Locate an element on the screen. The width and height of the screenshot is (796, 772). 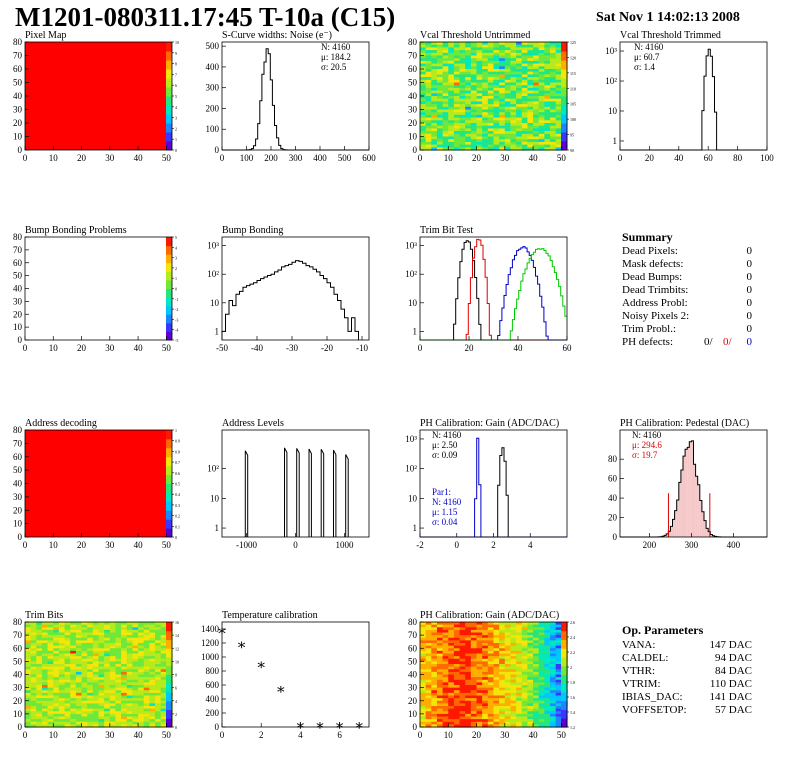
vcal-untrimmed-ytick-label: 50 is located at coordinates (413, 83).